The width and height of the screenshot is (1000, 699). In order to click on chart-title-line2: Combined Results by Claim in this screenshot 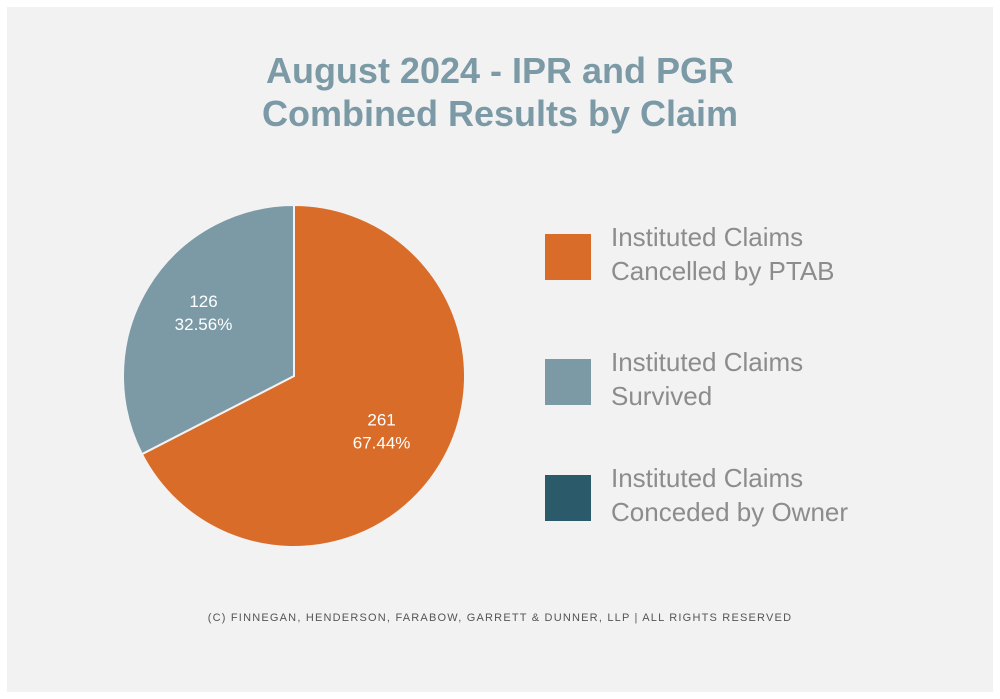, I will do `click(500, 113)`.